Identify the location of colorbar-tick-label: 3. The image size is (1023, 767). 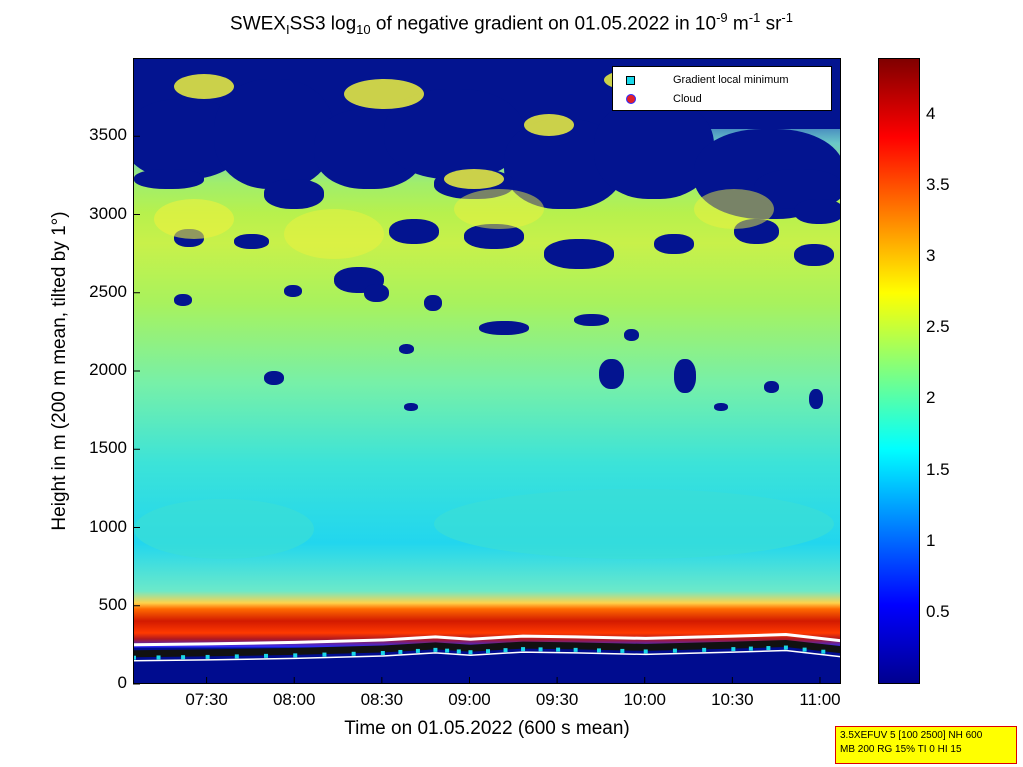
(931, 256).